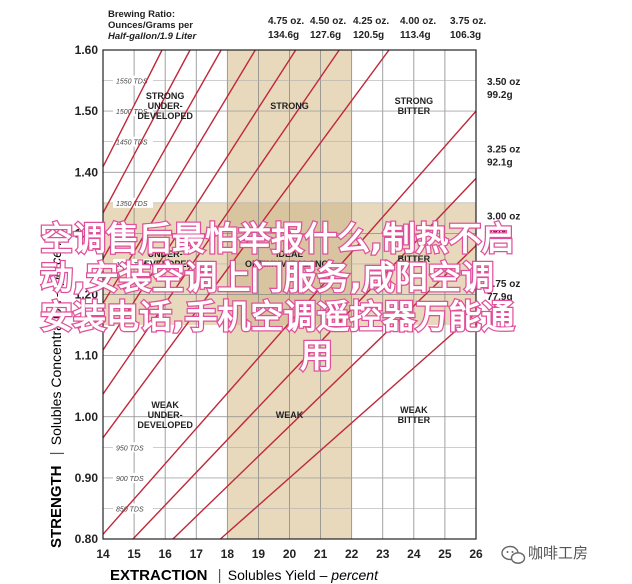 The width and height of the screenshot is (632, 584). Describe the element at coordinates (87, 172) in the screenshot. I see `y-tick-label: 1.40` at that location.